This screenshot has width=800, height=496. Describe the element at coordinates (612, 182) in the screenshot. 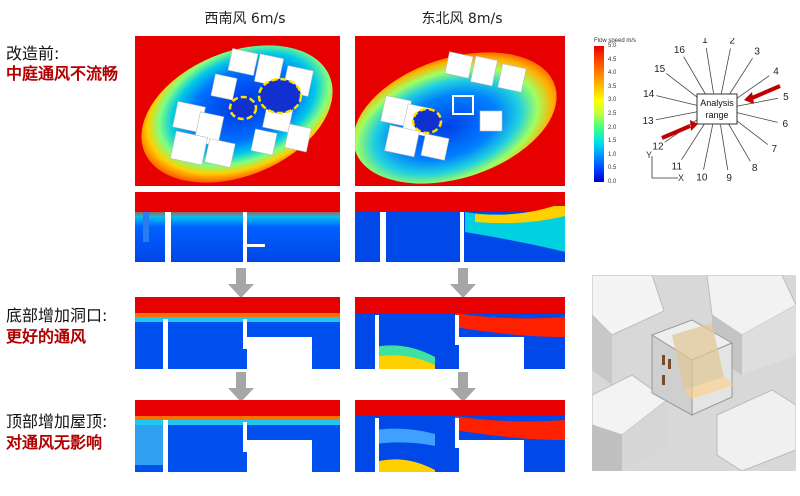

I see `legend-tick: 0.0` at that location.